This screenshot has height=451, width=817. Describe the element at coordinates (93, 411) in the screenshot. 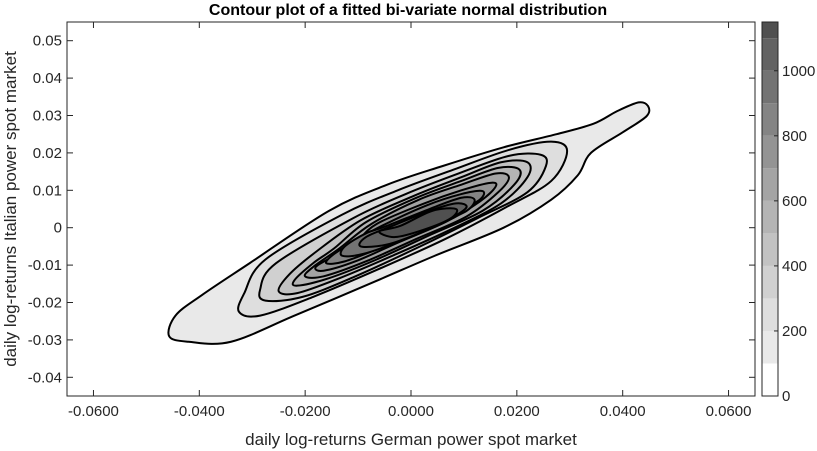

I see `x-tick-label: -0.0600` at that location.